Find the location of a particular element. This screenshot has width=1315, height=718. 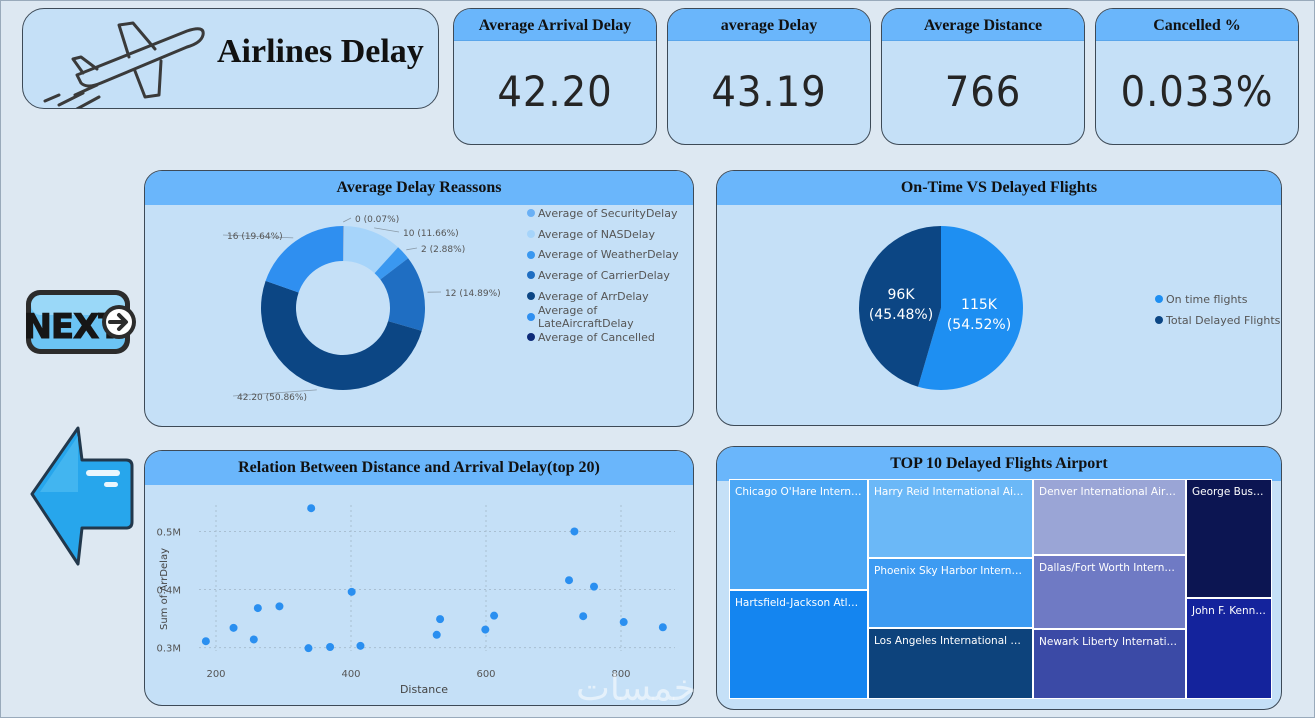

legend-item: Average of SecurityDelay is located at coordinates (610, 213).